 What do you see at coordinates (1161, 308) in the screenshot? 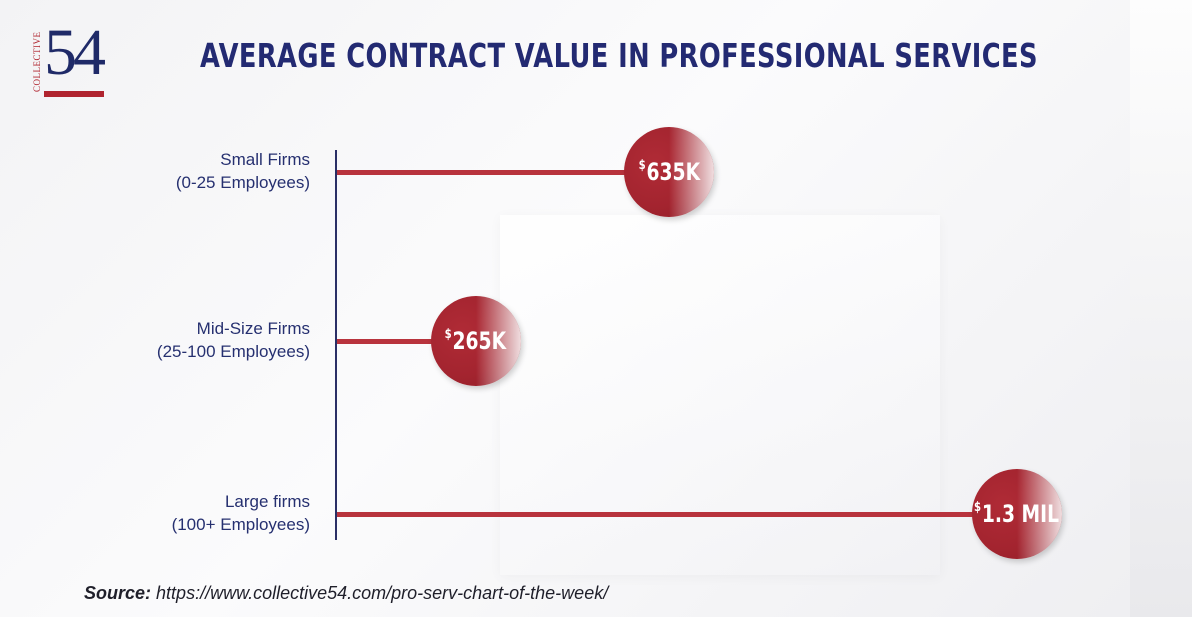
I see `background-stripe` at bounding box center [1161, 308].